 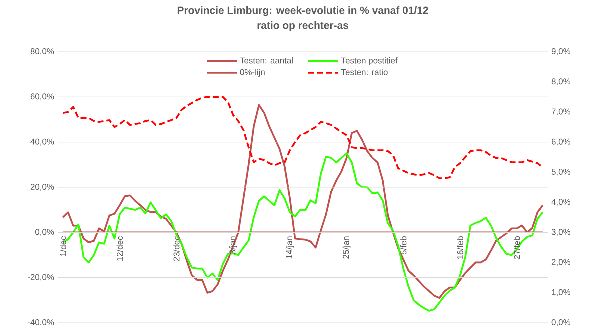 What do you see at coordinates (561, 202) in the screenshot?
I see `y2-tick-label: 4,0%` at bounding box center [561, 202].